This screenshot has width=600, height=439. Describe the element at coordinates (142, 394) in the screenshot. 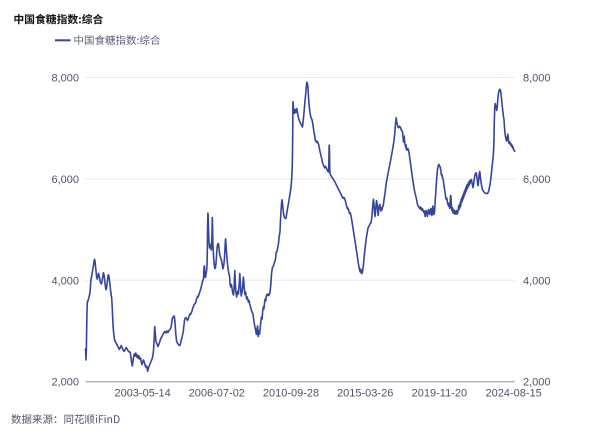

I see `svg-text: 2003-05-14` at that location.